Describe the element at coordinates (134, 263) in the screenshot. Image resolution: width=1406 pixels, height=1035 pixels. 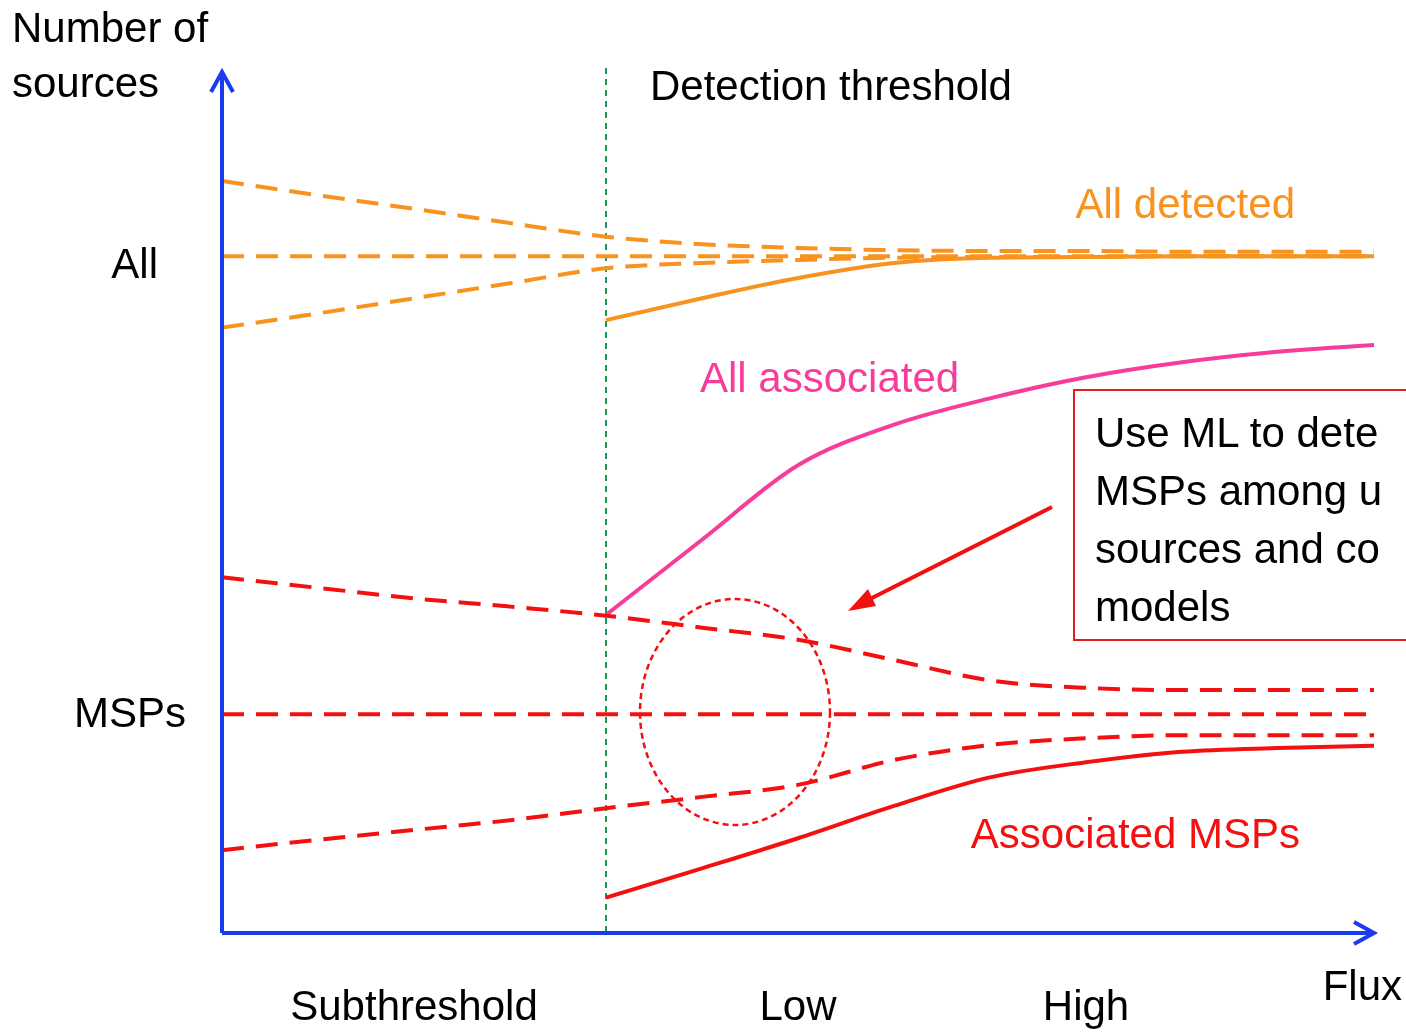
I see `text: All` at that location.